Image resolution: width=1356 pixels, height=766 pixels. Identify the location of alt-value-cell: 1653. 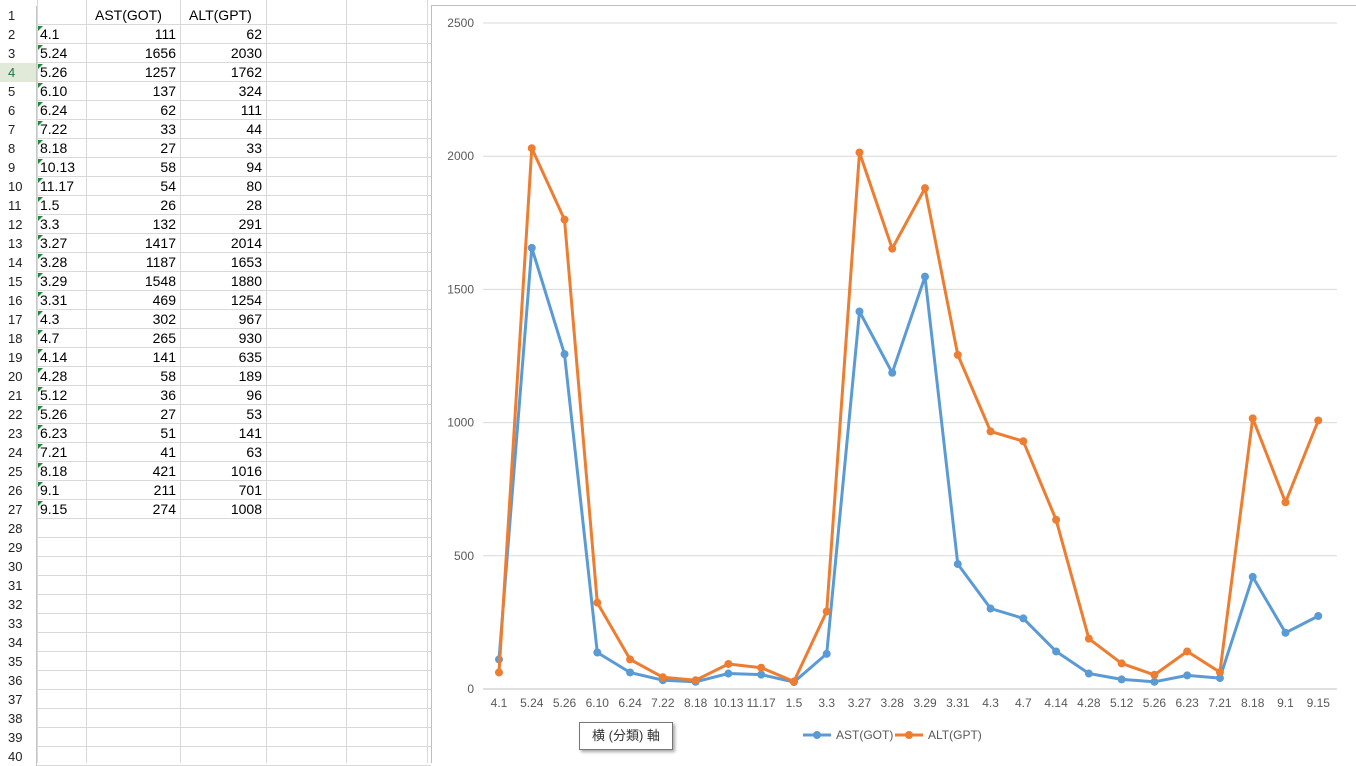
(246, 262).